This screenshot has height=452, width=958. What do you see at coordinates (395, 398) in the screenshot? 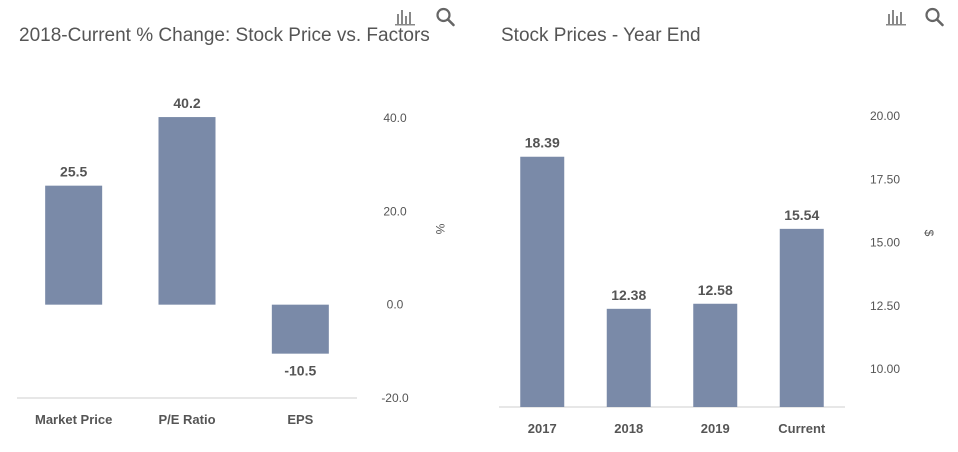
I see `y-tick-label: -20.0` at bounding box center [395, 398].